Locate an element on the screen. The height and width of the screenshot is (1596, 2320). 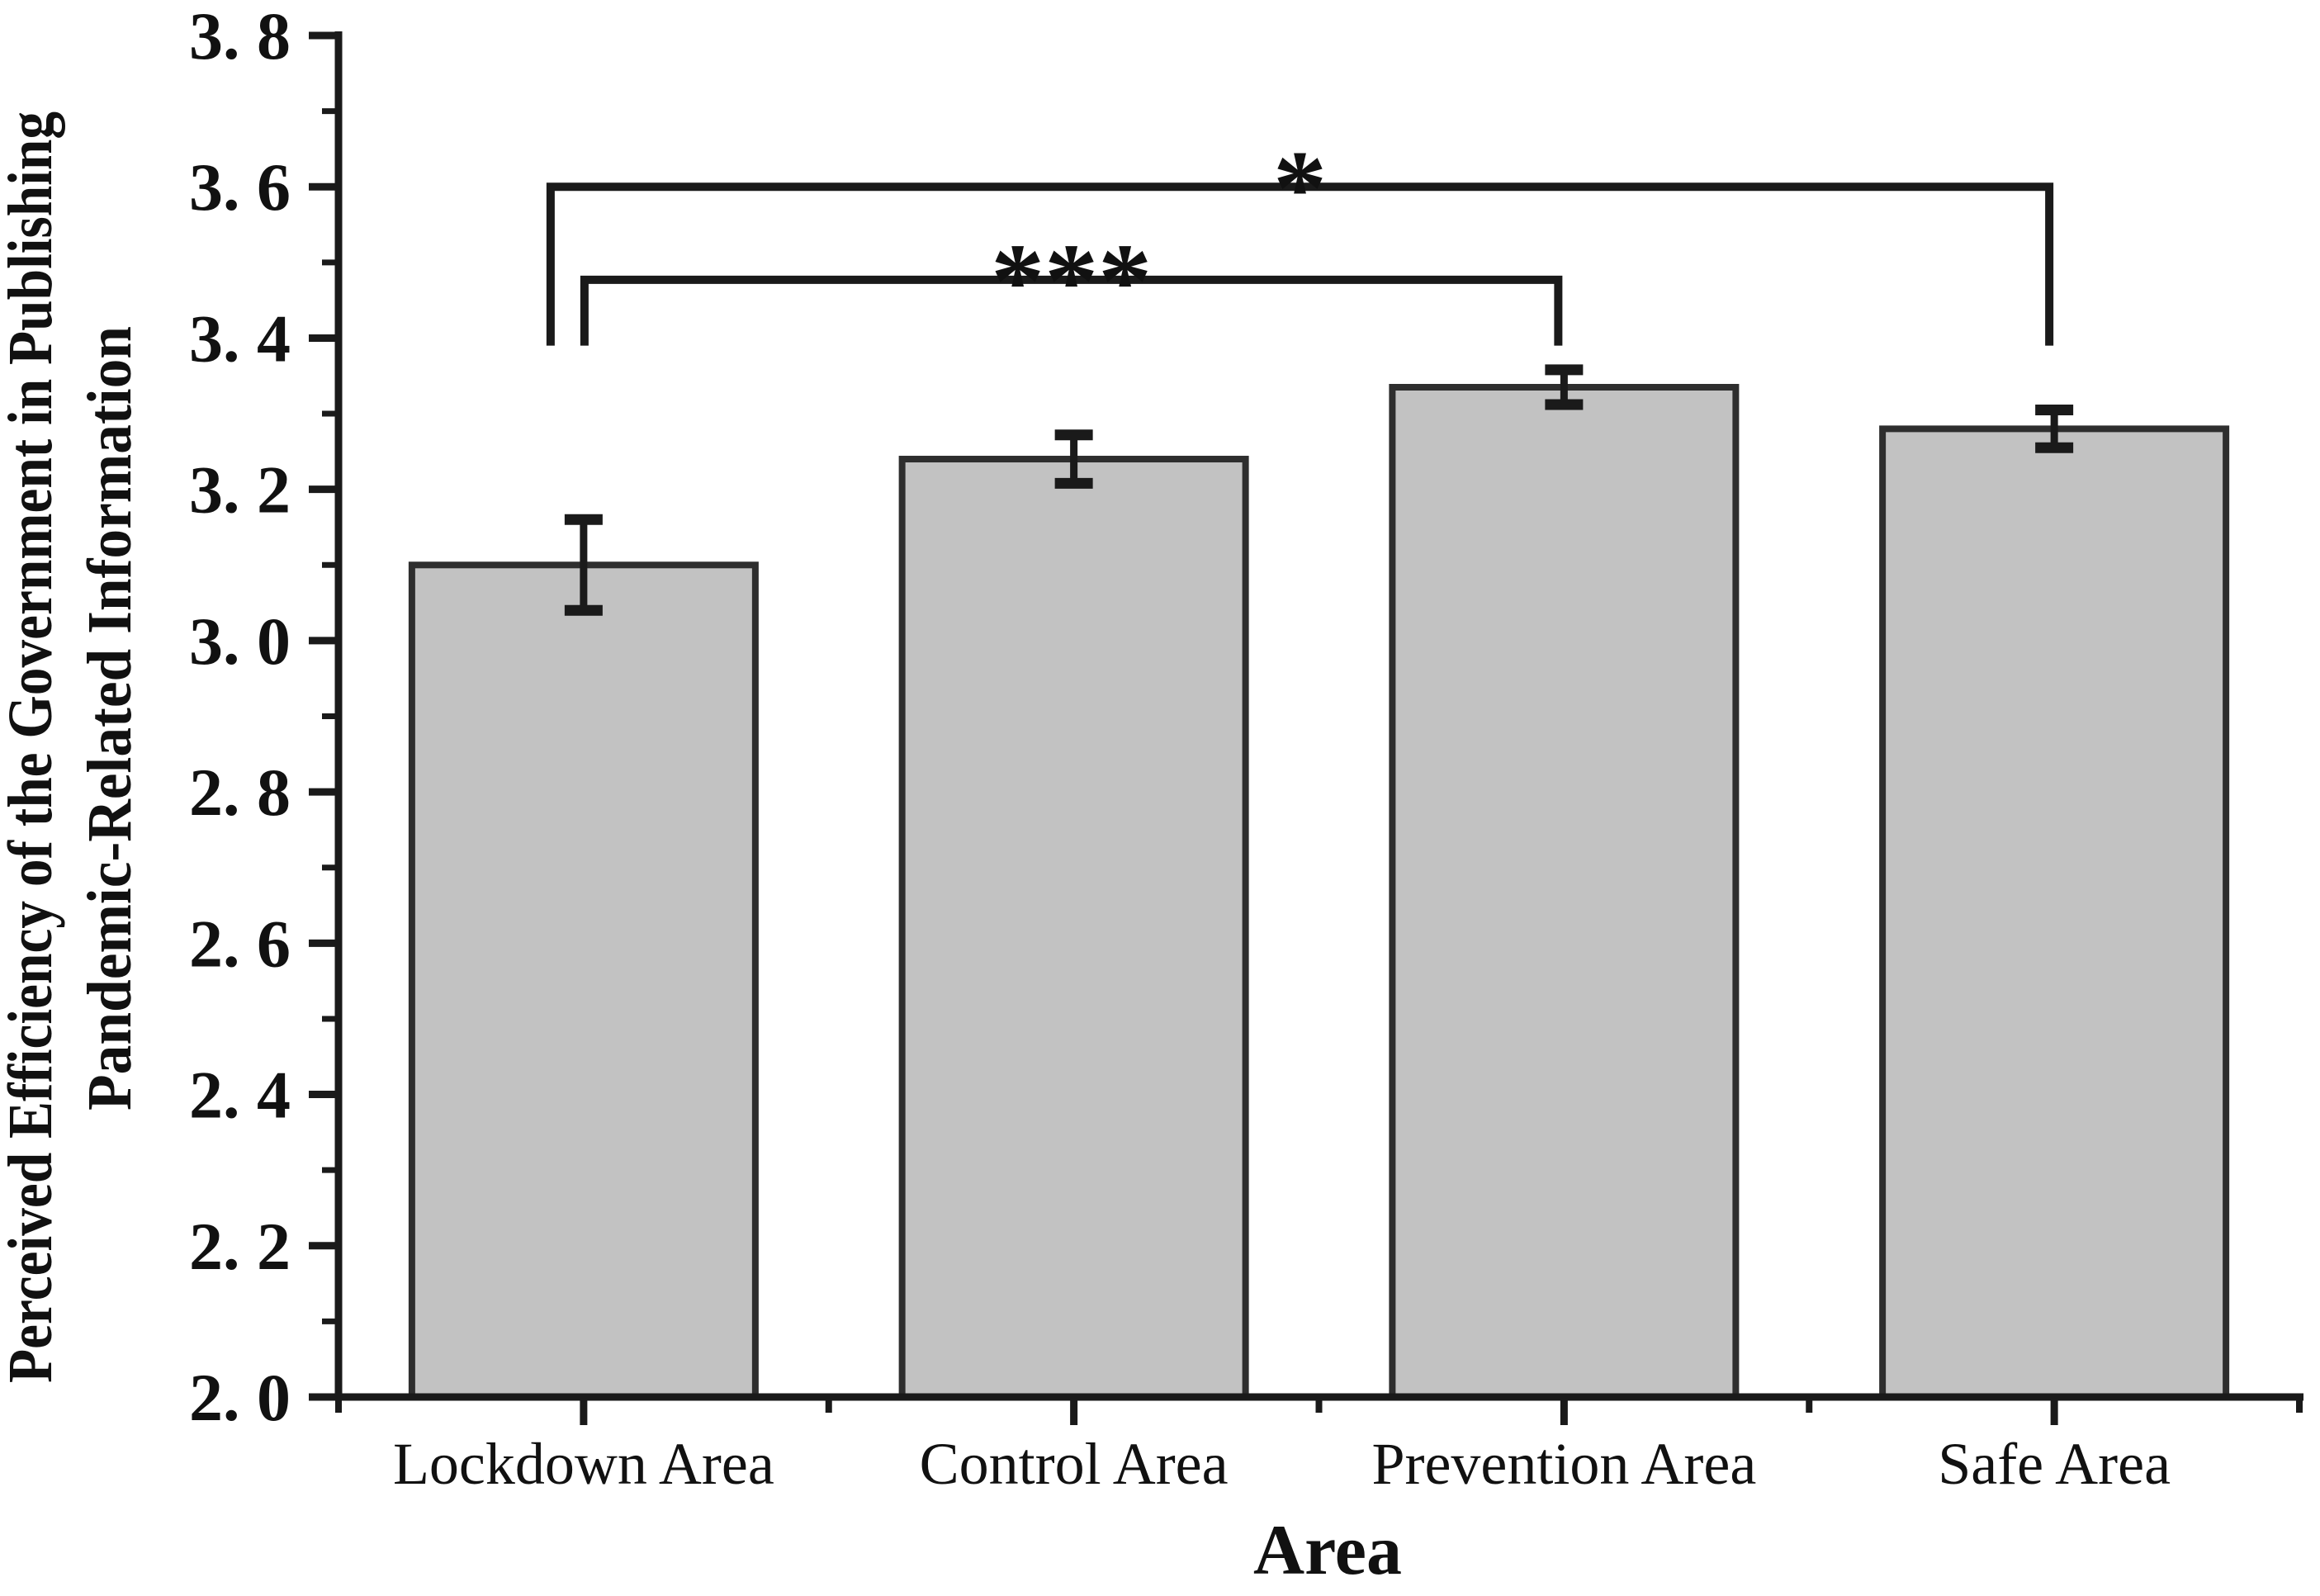
x-tick-label: Safe Area is located at coordinates (2054, 1464).